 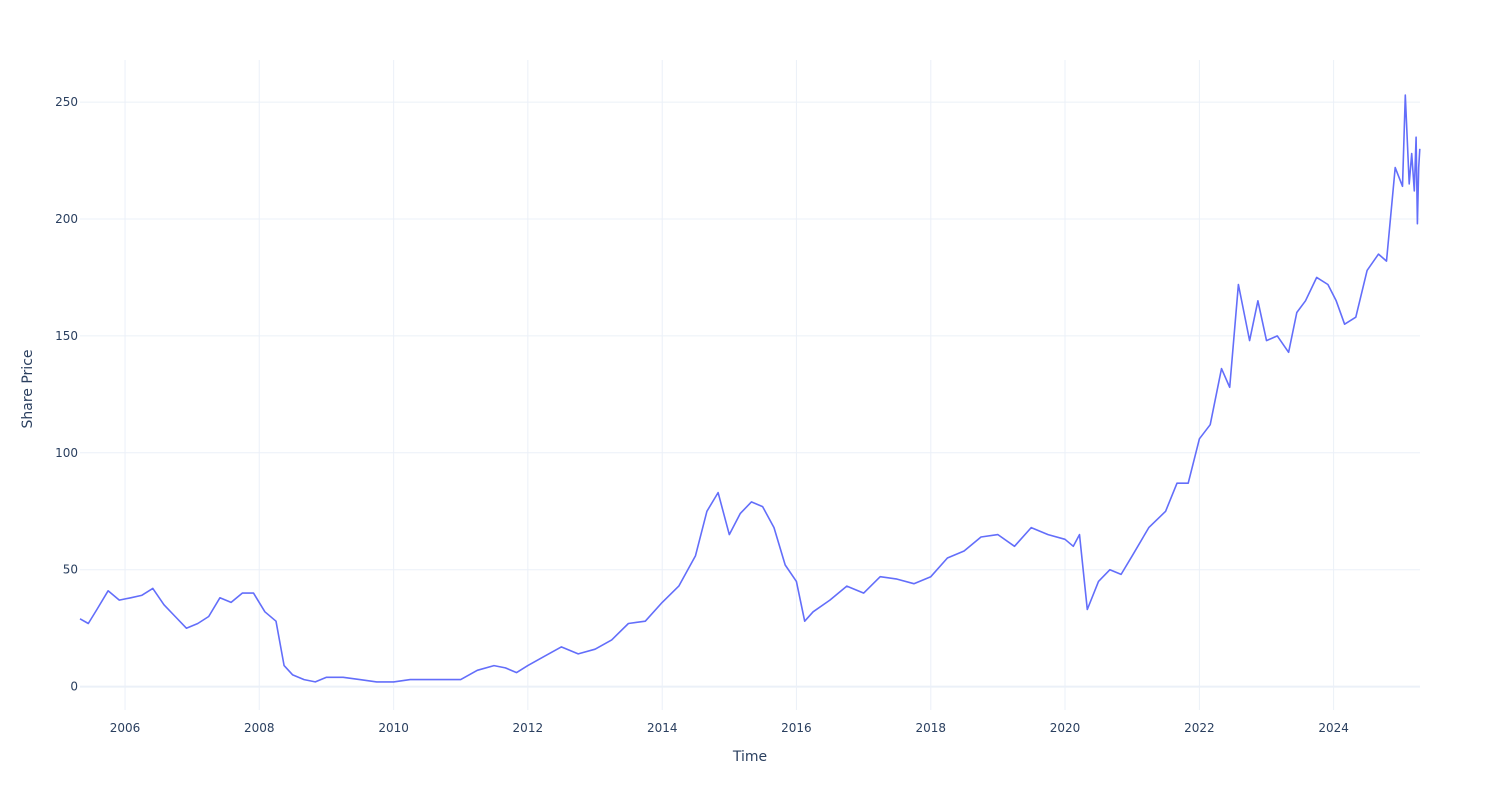 What do you see at coordinates (528, 728) in the screenshot?
I see `x-tick-label: 2012` at bounding box center [528, 728].